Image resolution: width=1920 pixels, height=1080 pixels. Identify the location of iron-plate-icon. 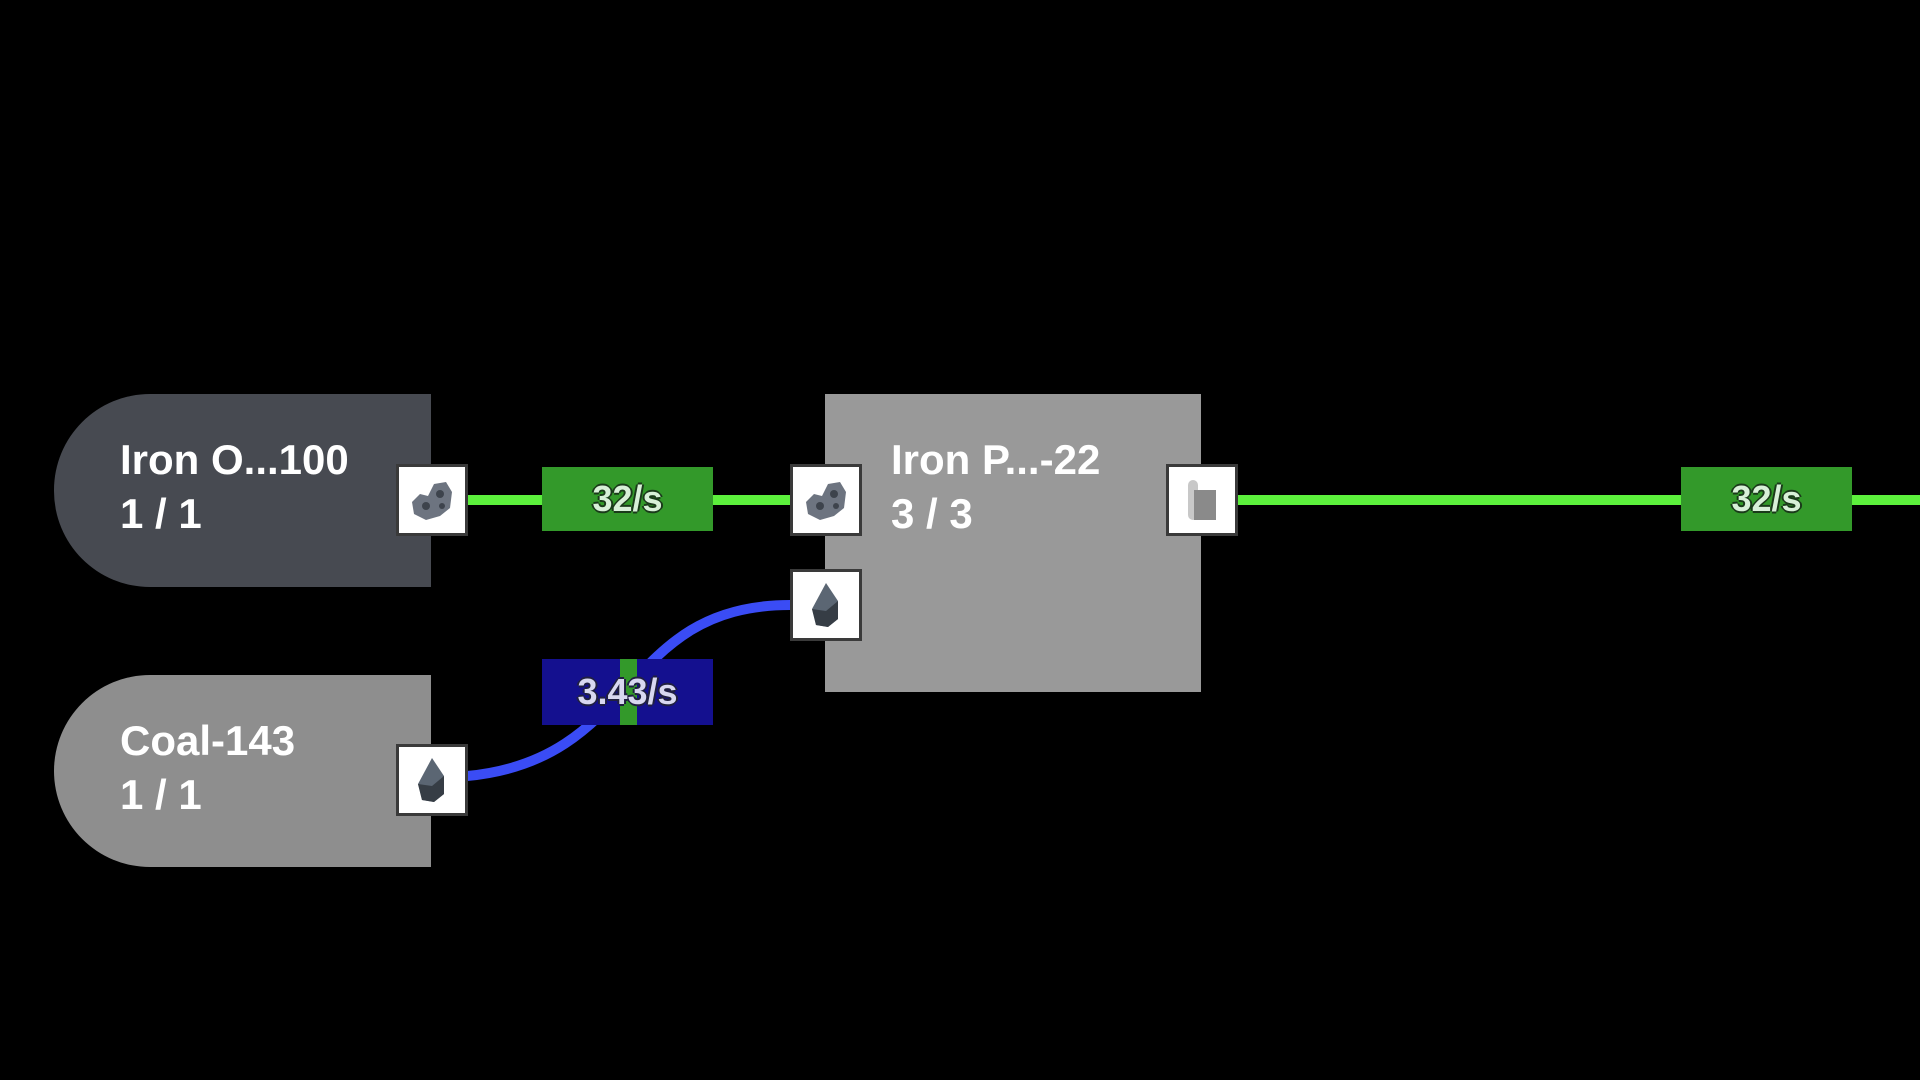
(1202, 500).